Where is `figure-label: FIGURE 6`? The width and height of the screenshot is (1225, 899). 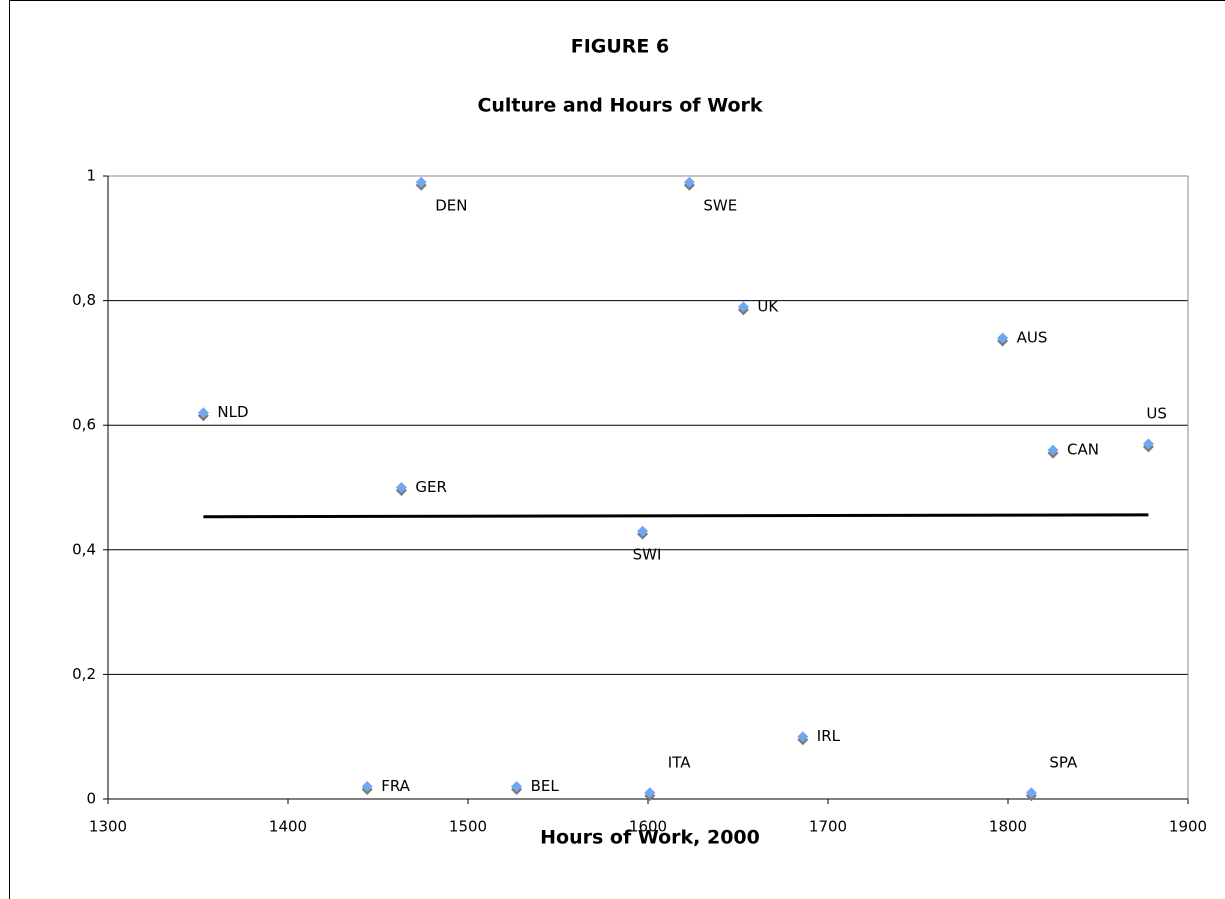
figure-label: FIGURE 6 is located at coordinates (620, 47).